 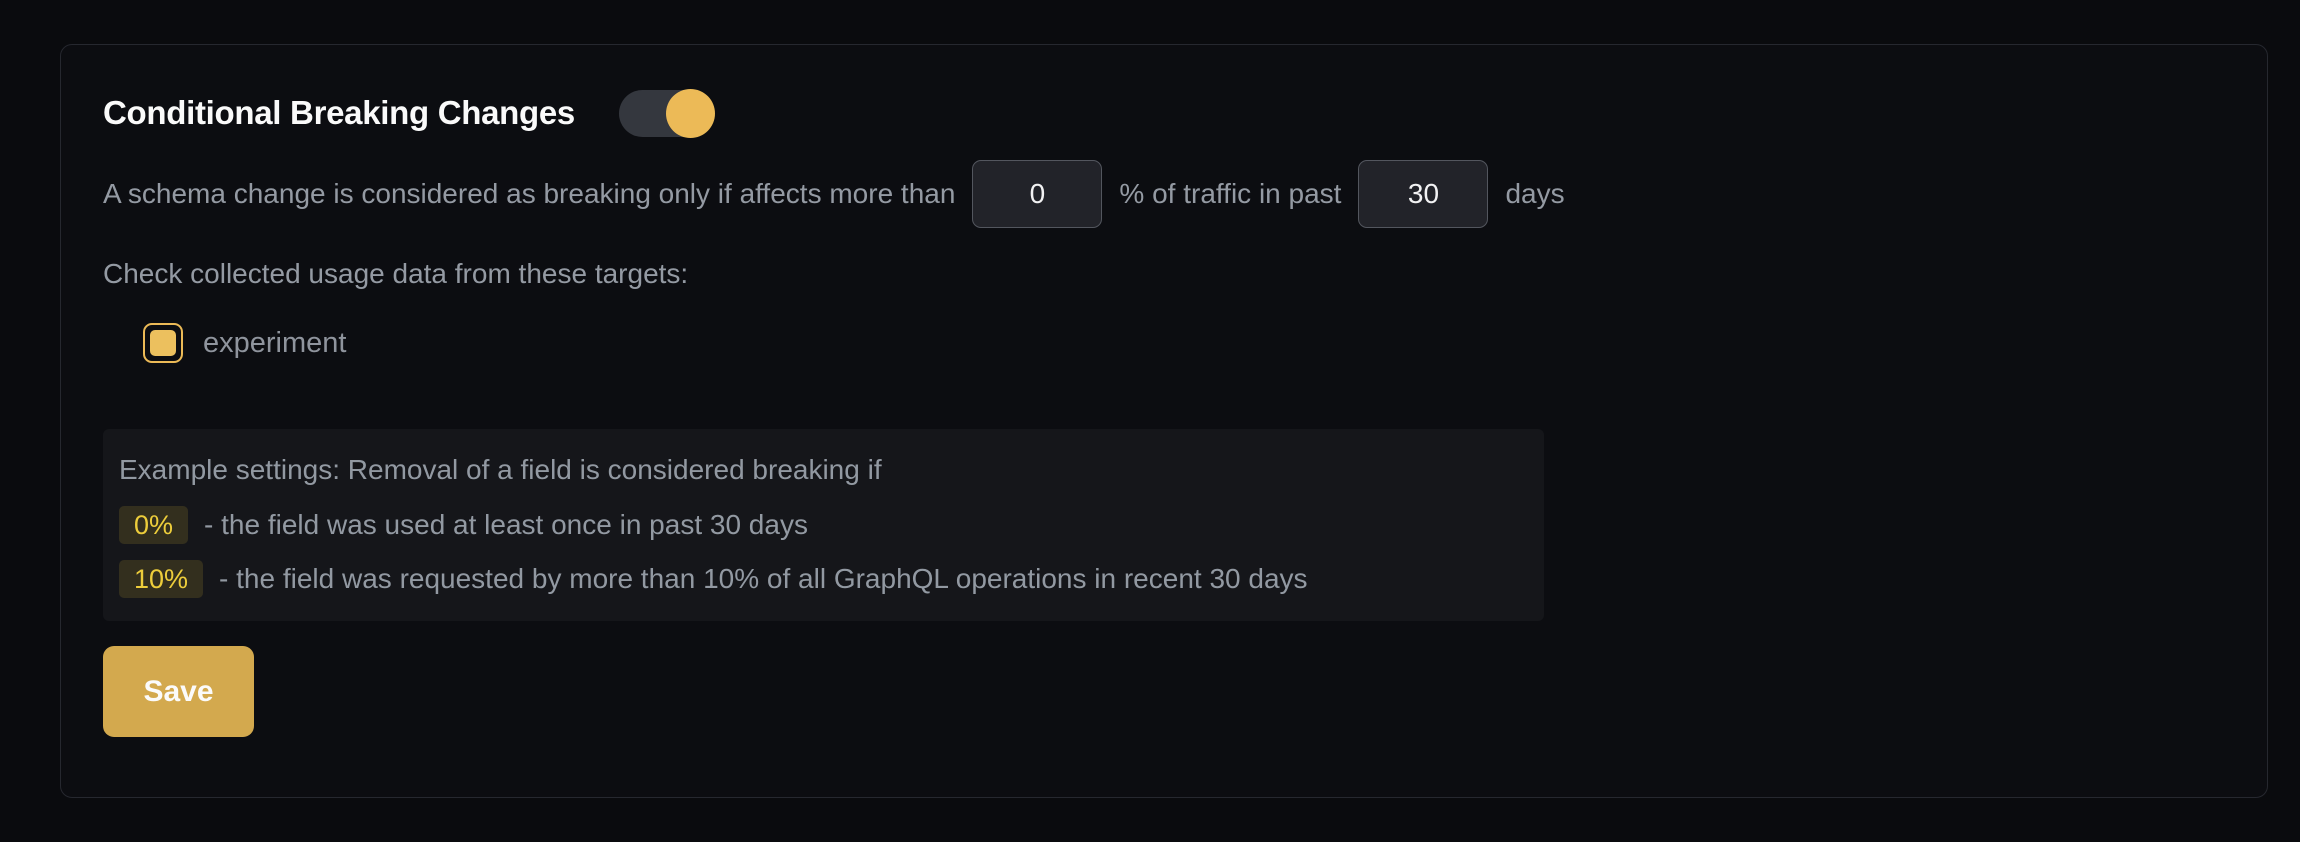 I want to click on percentage-badge: 10%, so click(x=161, y=579).